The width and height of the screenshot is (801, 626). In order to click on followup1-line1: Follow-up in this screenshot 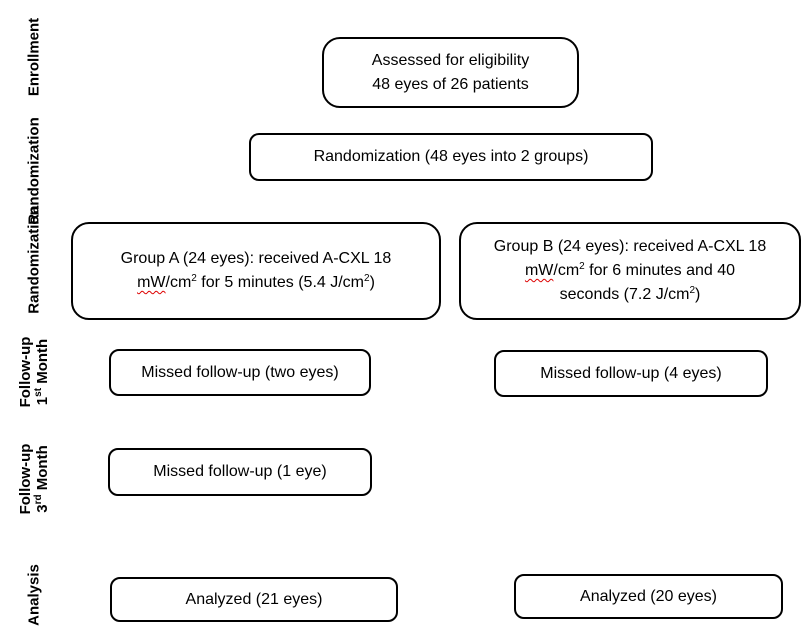, I will do `click(25, 372)`.